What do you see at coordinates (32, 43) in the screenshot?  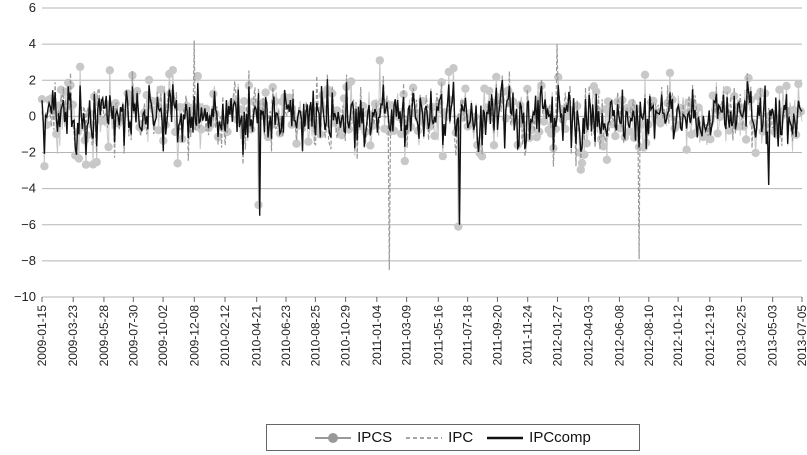 I see `y-tick-label: 4` at bounding box center [32, 43].